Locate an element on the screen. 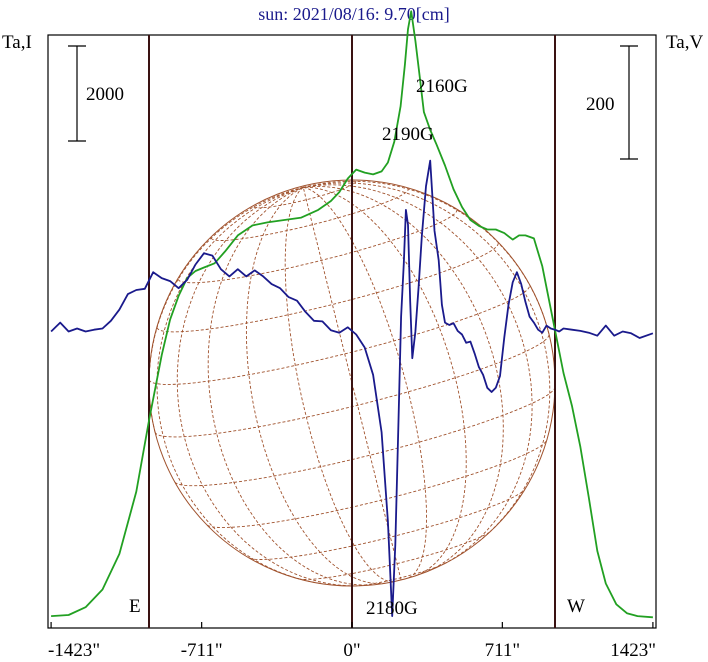 Image resolution: width=708 pixels, height=662 pixels. x-tick-label: 711" is located at coordinates (503, 650).